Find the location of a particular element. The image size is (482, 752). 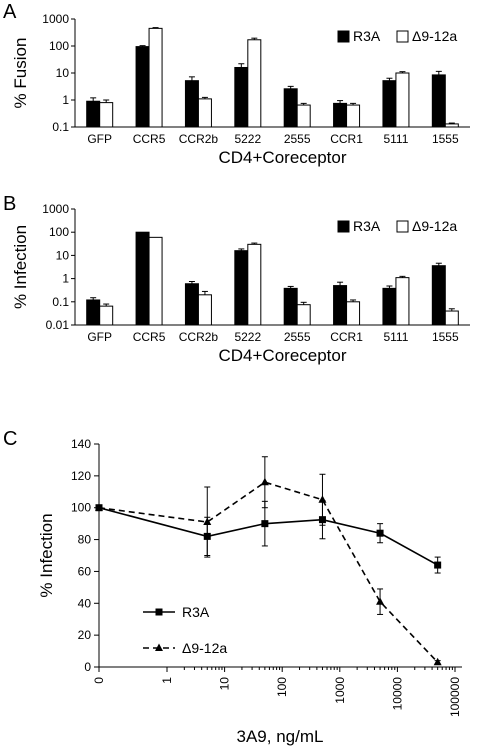

x-tick-label: 0 is located at coordinates (99, 680).